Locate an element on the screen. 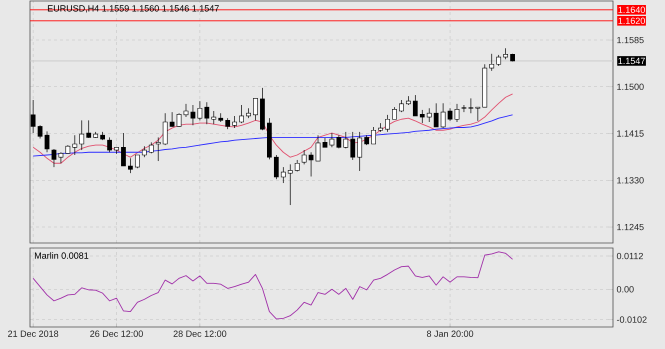  x-tick-label: 26 Dec 12:00 is located at coordinates (116, 333).